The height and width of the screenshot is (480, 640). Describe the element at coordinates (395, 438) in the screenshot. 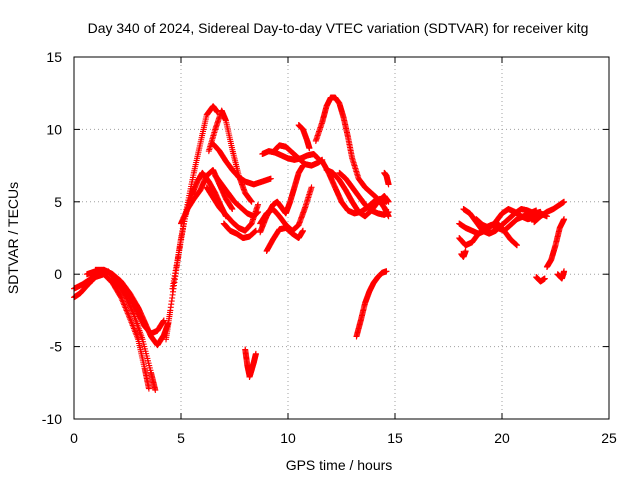

I see `x-tick-label: 15` at that location.